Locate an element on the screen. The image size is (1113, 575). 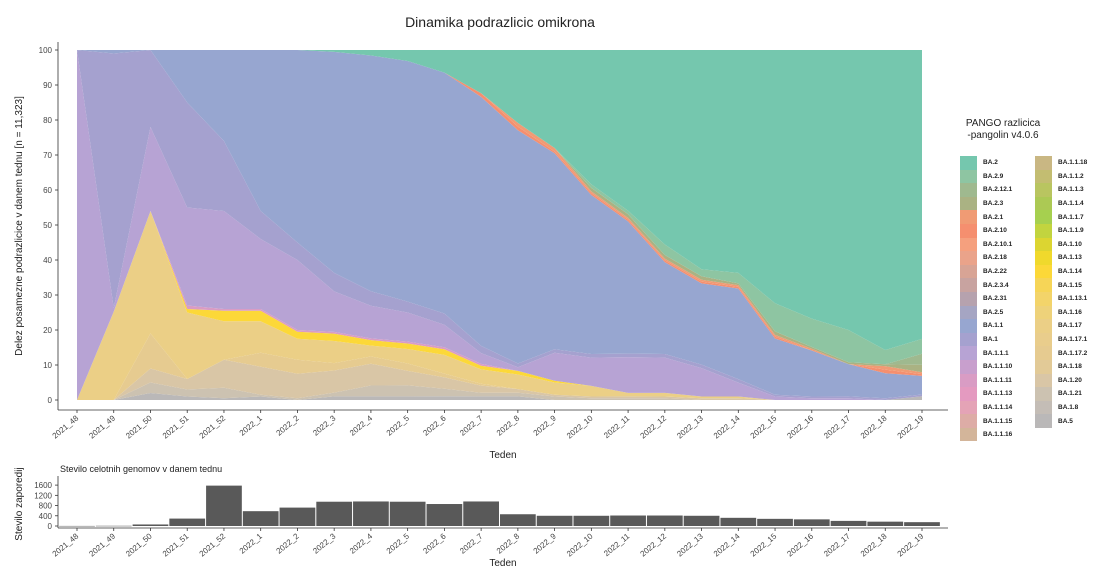
bar-x-tick-label: 2022_11 is located at coordinates (617, 544).